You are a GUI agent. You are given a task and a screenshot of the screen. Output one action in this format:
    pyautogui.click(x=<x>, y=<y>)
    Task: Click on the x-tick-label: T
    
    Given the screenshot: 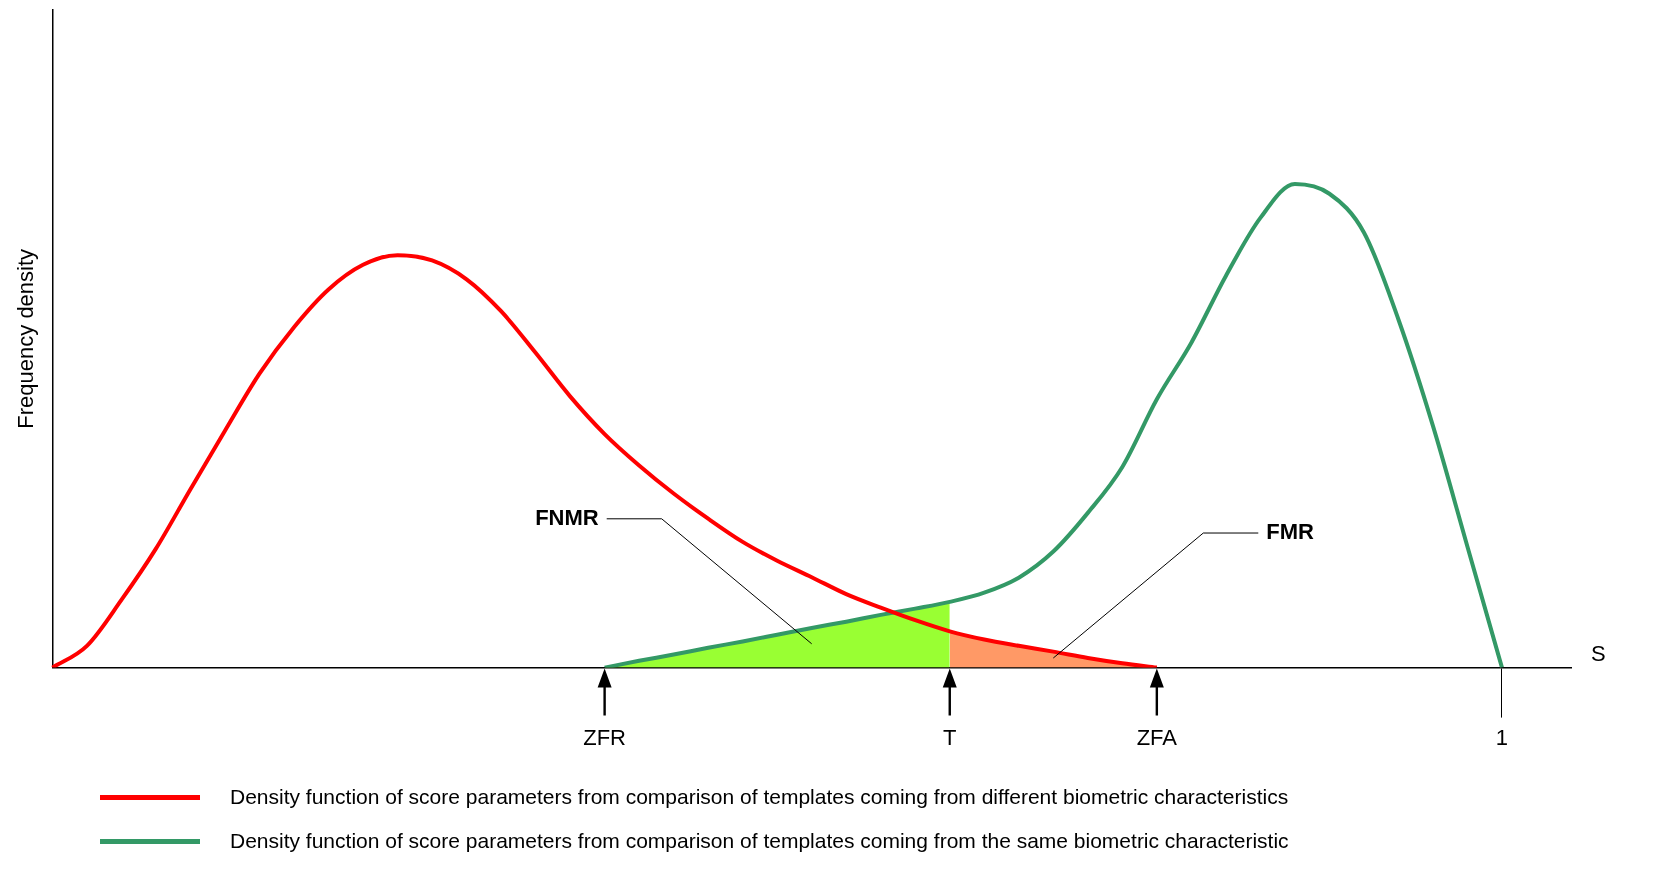 What is the action you would take?
    pyautogui.click(x=950, y=737)
    